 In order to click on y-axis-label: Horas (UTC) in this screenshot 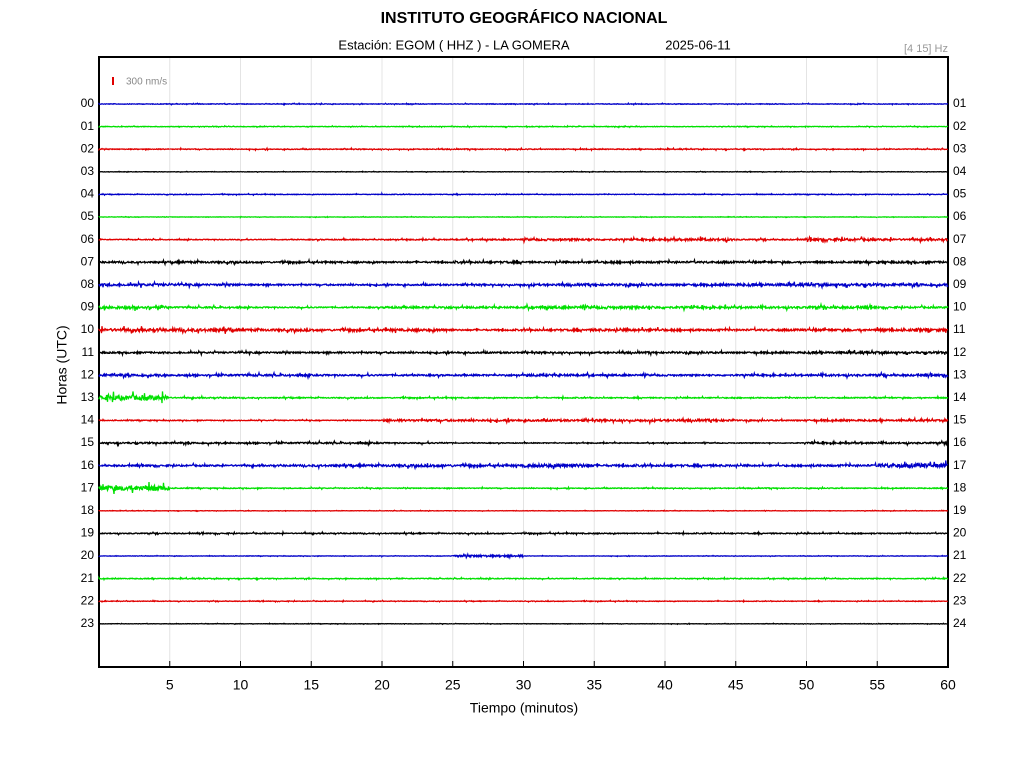, I will do `click(62, 364)`.